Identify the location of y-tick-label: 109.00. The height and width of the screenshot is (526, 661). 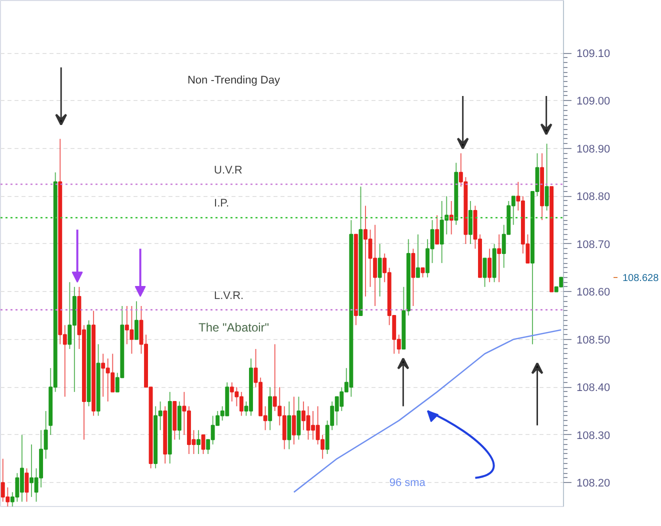
(593, 102).